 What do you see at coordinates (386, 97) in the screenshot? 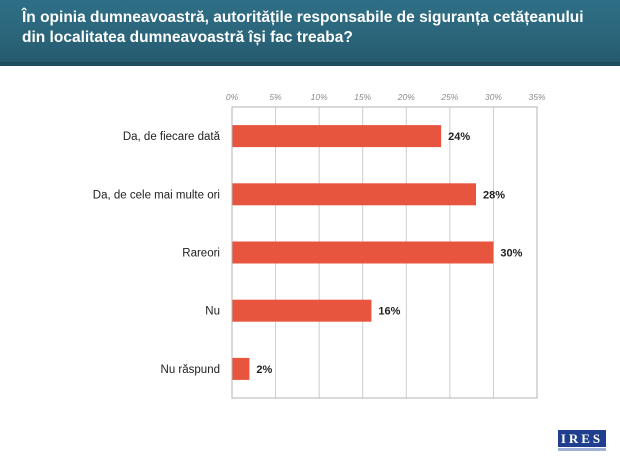
I see `x-axis-ticks: 0% 5% 10% 15% 20% 25% 30% 35%` at bounding box center [386, 97].